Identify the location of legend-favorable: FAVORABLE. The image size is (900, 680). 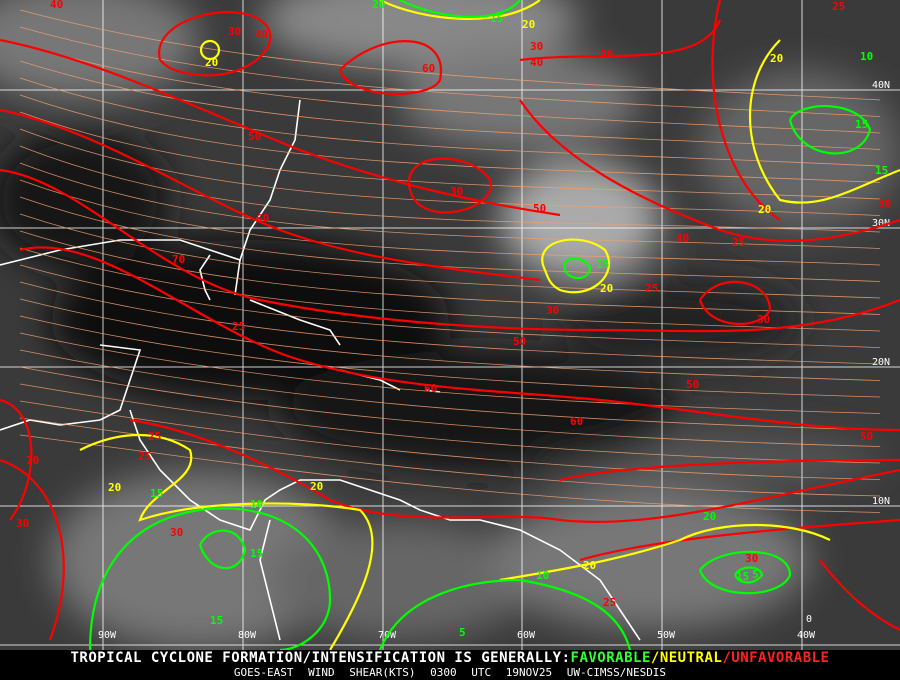
(610, 658).